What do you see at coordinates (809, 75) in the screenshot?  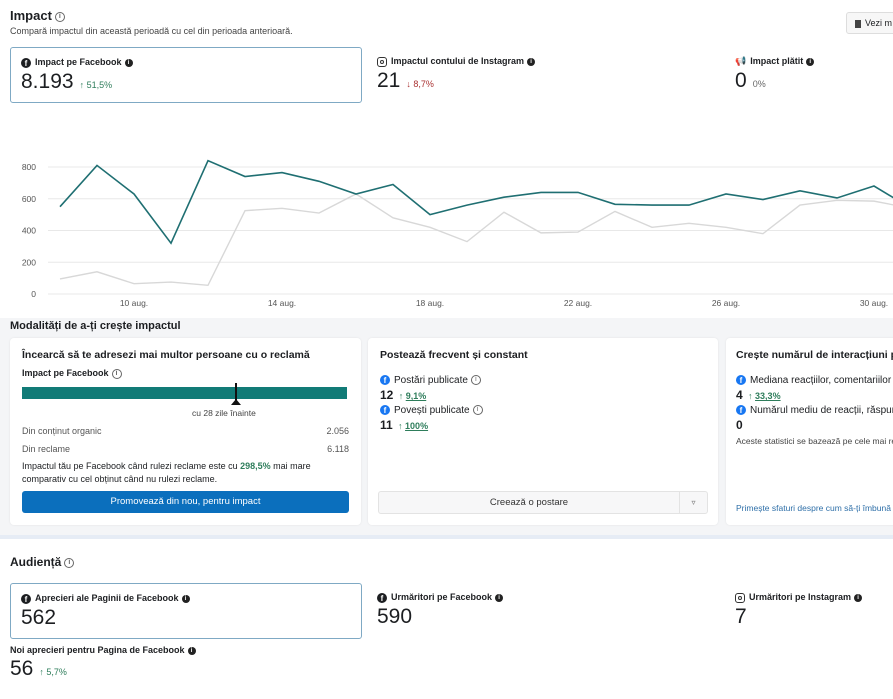 I see `metric-paid-impact: 📢 Impact plătit i 0 0%` at bounding box center [809, 75].